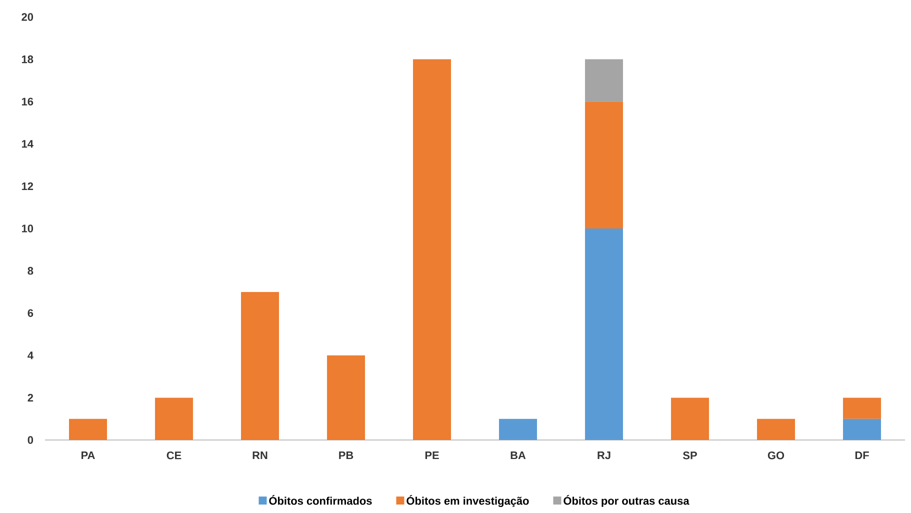 Image resolution: width=911 pixels, height=513 pixels. Describe the element at coordinates (432, 456) in the screenshot. I see `x-tick-label: PE` at that location.